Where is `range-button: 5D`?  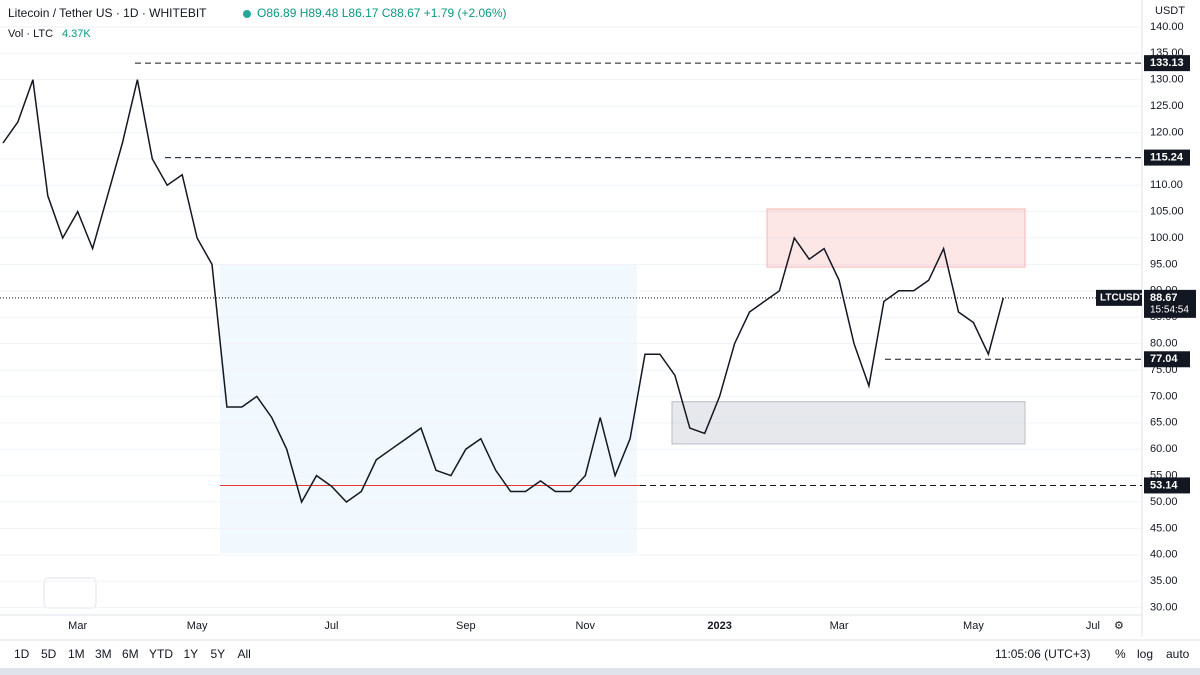 range-button: 5D is located at coordinates (49, 654).